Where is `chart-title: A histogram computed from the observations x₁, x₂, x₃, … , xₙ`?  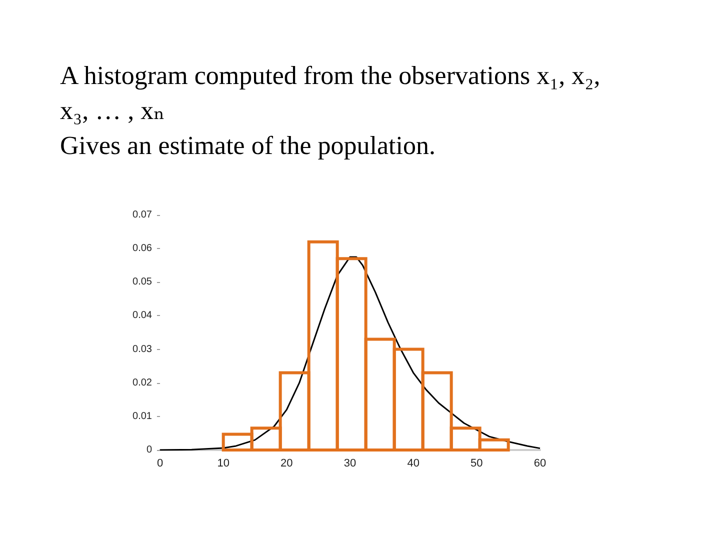 chart-title: A histogram computed from the observations x₁, x₂, x₃, … , xₙ is located at coordinates (331, 93).